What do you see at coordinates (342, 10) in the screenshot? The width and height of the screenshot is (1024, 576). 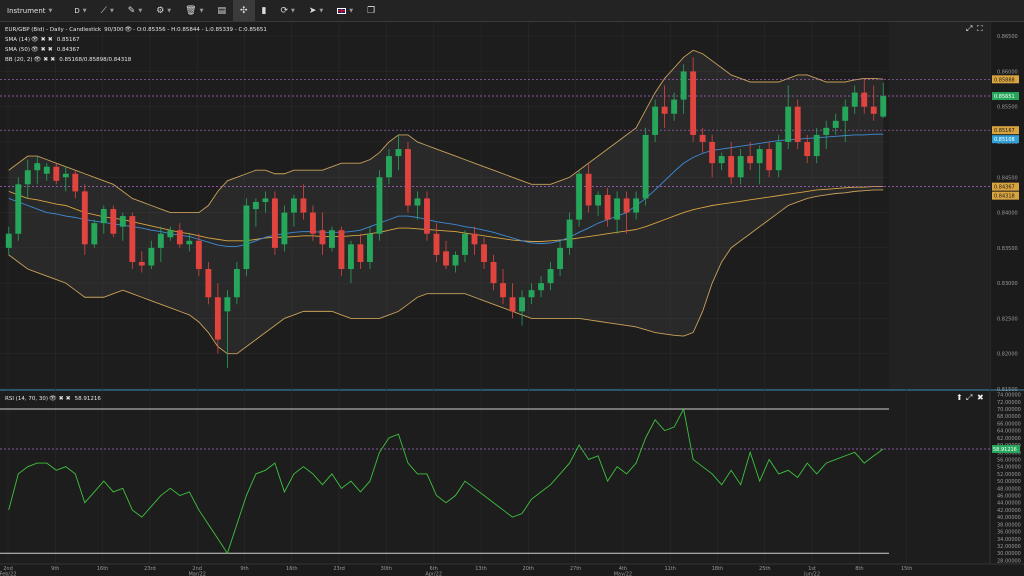 I see `flag-icon` at bounding box center [342, 10].